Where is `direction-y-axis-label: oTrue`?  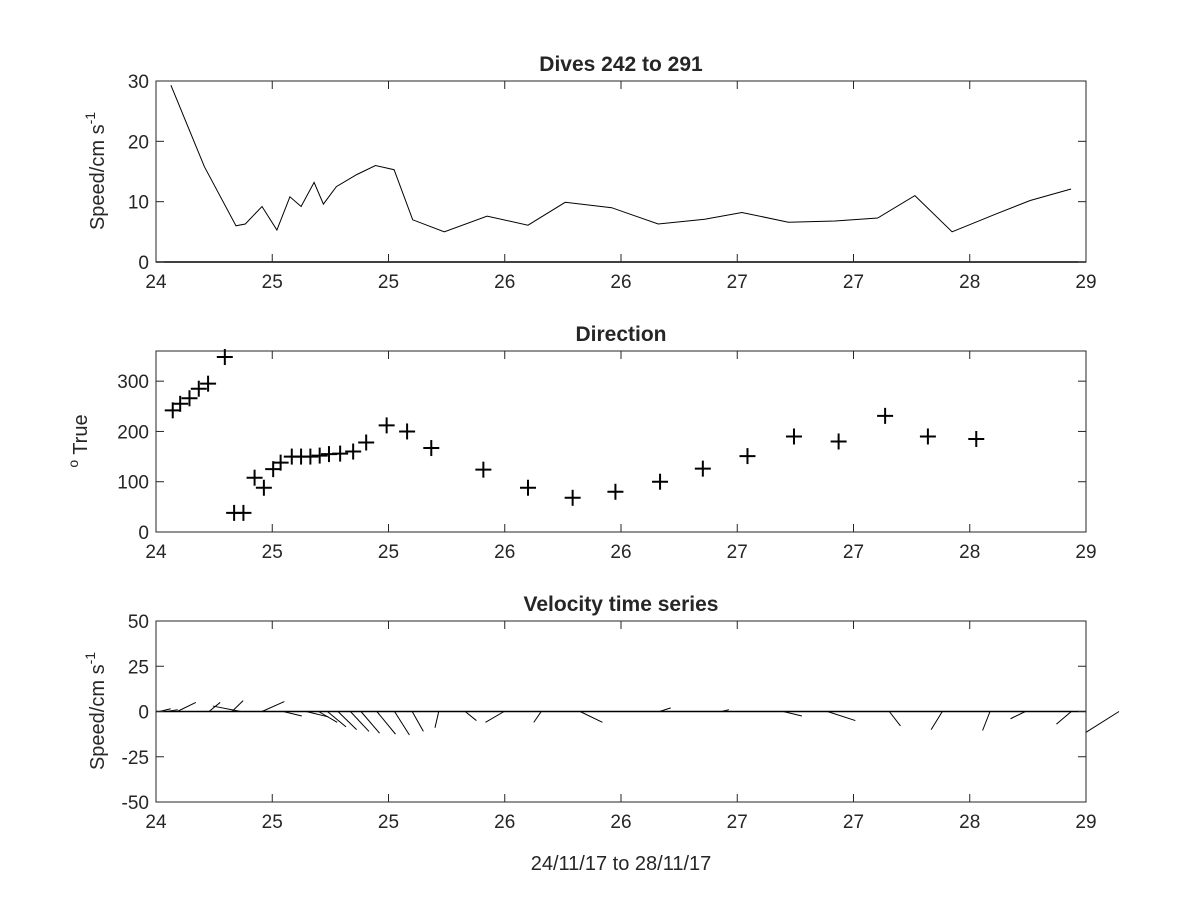
direction-y-axis-label: oTrue is located at coordinates (78, 440).